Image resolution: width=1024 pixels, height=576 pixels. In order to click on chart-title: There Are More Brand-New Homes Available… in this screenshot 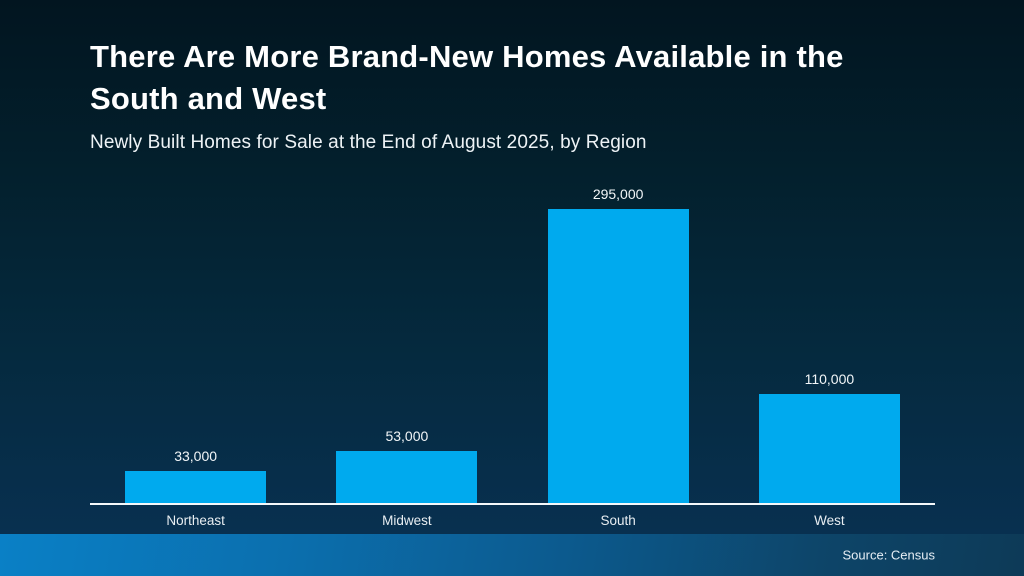, I will do `click(467, 78)`.